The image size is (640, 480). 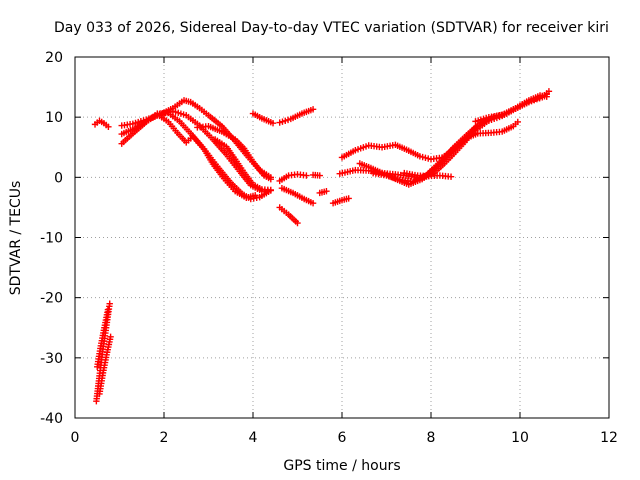 What do you see at coordinates (341, 466) in the screenshot?
I see `x-axis-label: GPS time / hours` at bounding box center [341, 466].